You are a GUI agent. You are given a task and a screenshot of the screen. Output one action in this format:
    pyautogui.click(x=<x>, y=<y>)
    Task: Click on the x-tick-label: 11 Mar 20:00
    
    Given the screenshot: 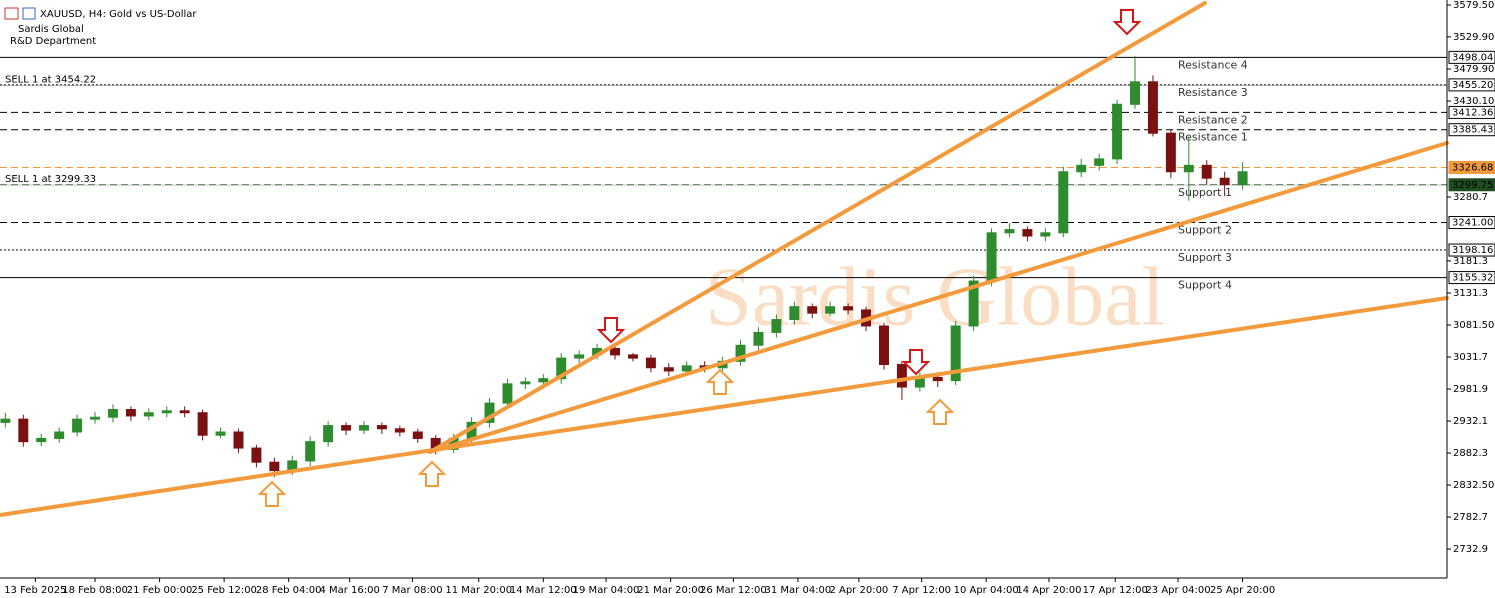 What is the action you would take?
    pyautogui.click(x=478, y=590)
    